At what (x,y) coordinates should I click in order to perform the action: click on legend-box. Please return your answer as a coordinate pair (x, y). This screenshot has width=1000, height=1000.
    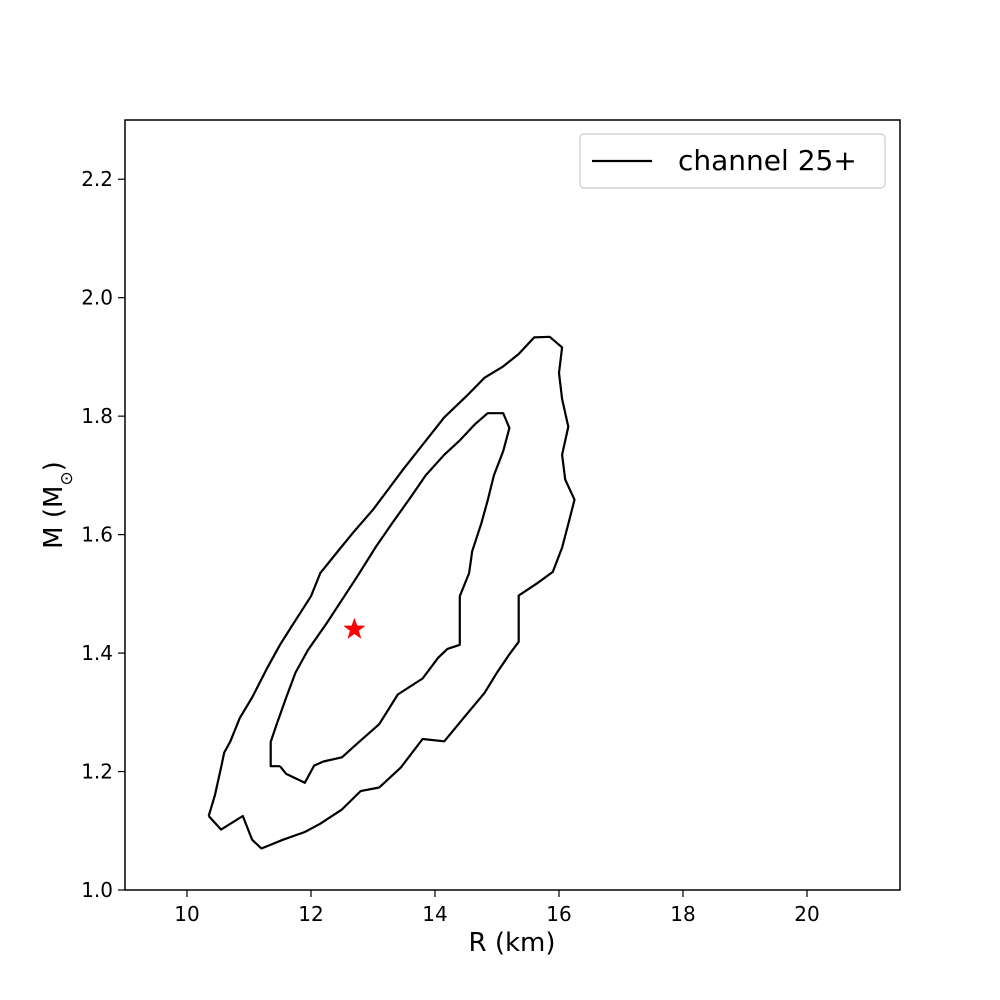
    Looking at the image, I should click on (732, 161).